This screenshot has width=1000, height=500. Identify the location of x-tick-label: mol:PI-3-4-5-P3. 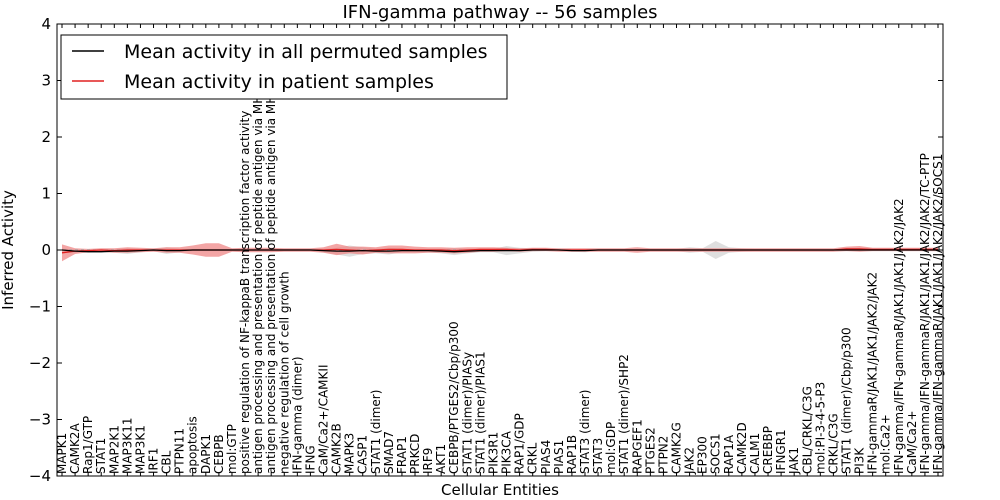
(820, 428).